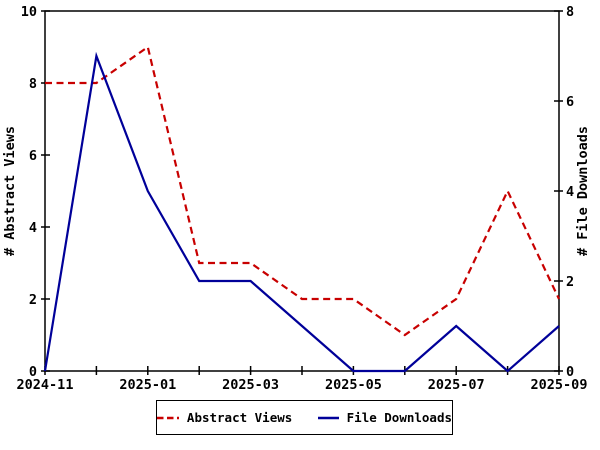 This screenshot has width=600, height=450. Describe the element at coordinates (559, 383) in the screenshot. I see `x-tick-label: 2025-09` at that location.